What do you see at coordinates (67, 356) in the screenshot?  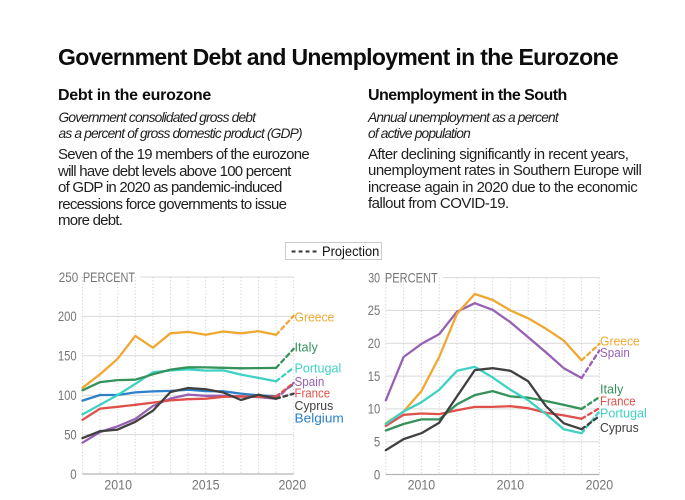 I see `svg-text: 150` at bounding box center [67, 356].